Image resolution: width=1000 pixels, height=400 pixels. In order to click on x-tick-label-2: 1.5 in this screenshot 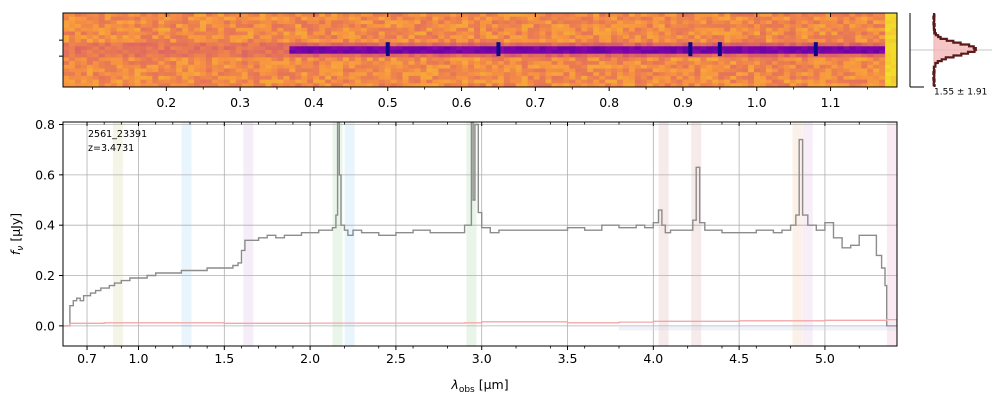, I will do `click(224, 358)`.